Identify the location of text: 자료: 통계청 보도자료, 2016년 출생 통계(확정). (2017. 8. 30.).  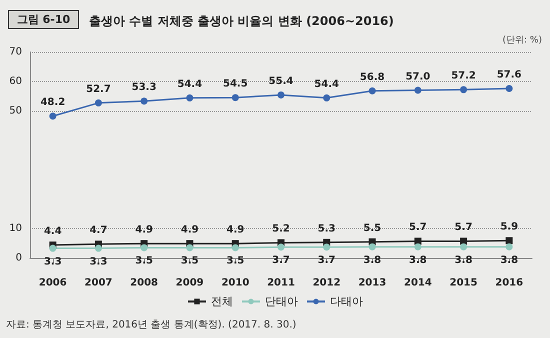
(151, 325).